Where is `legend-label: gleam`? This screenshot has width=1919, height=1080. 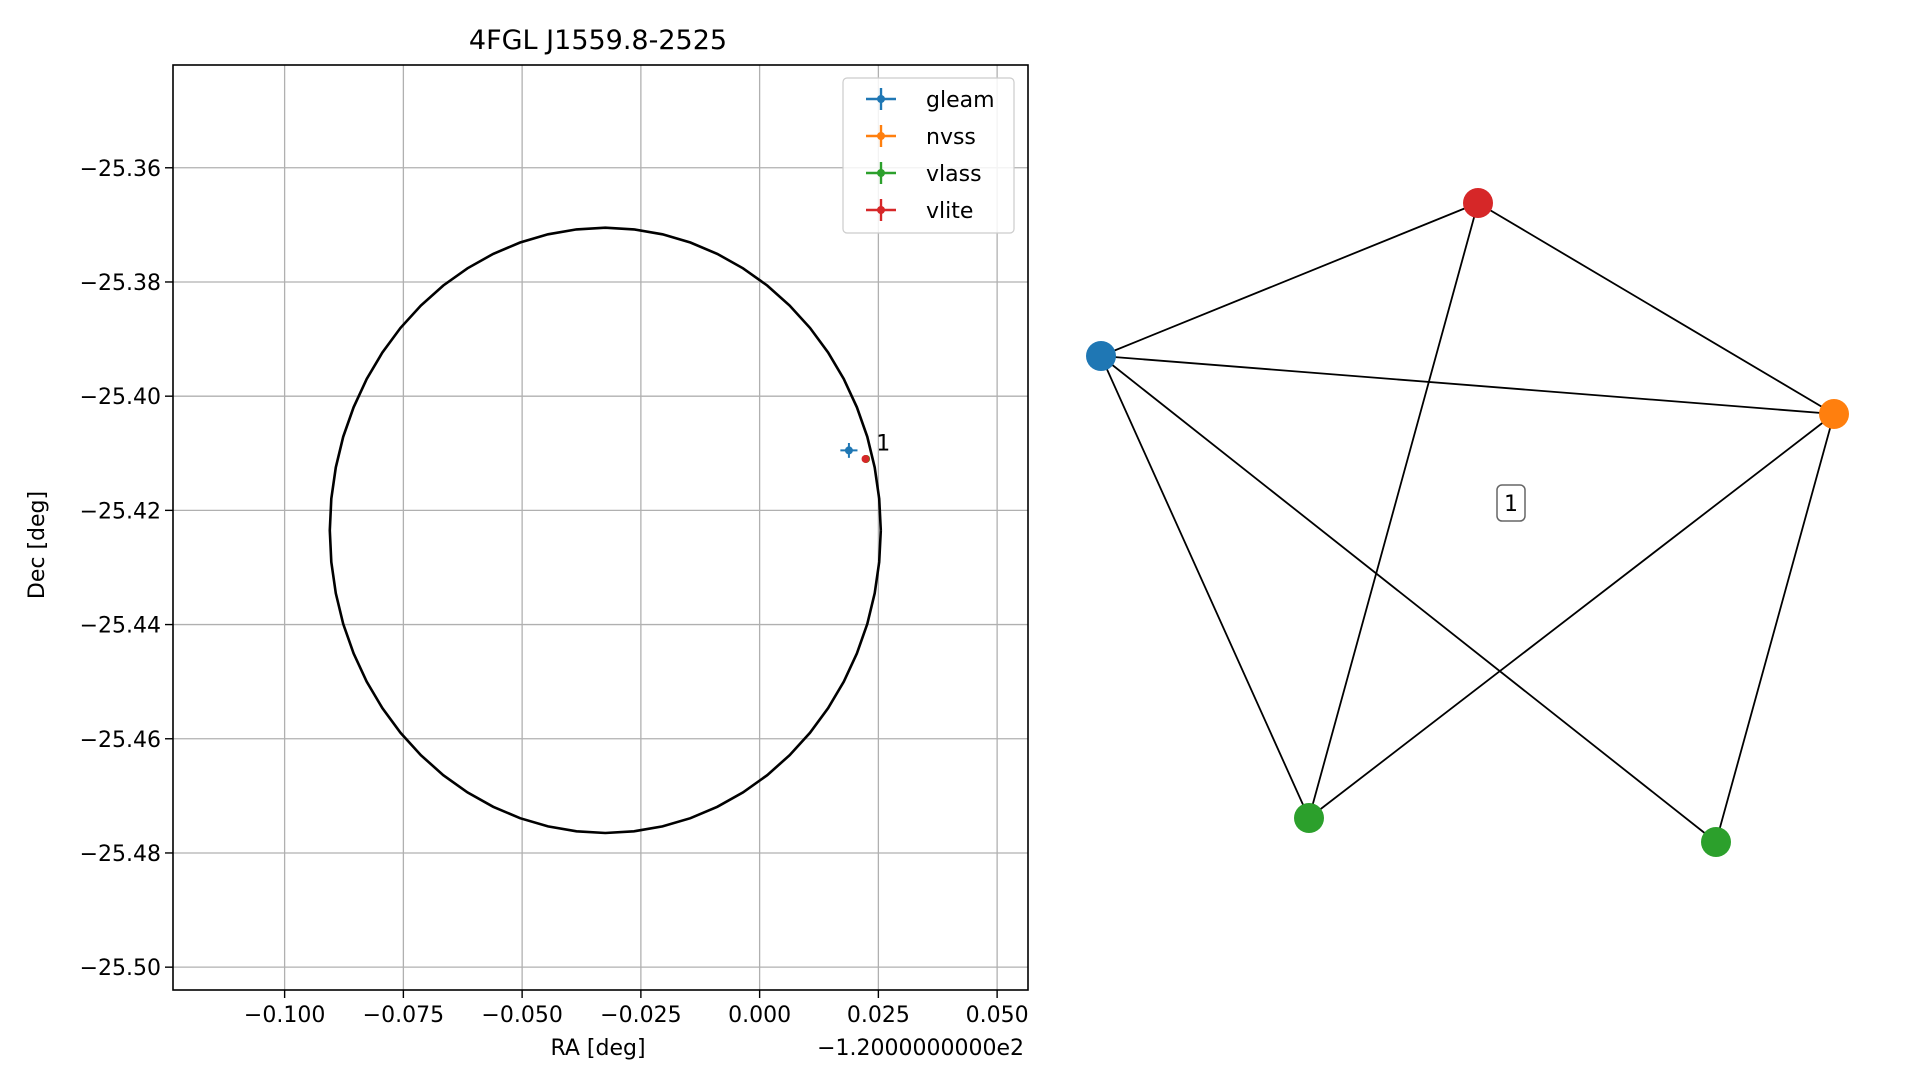 legend-label: gleam is located at coordinates (960, 100).